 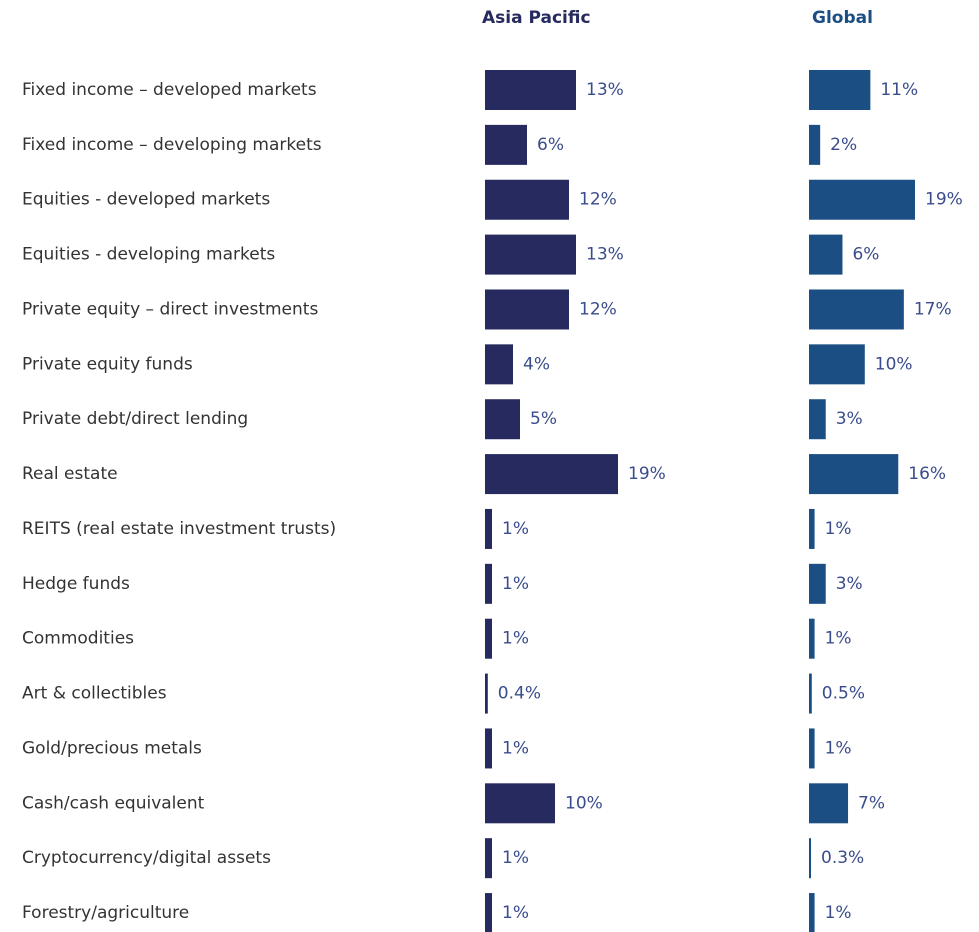 What do you see at coordinates (536, 364) in the screenshot?
I see `value-label: 4%` at bounding box center [536, 364].